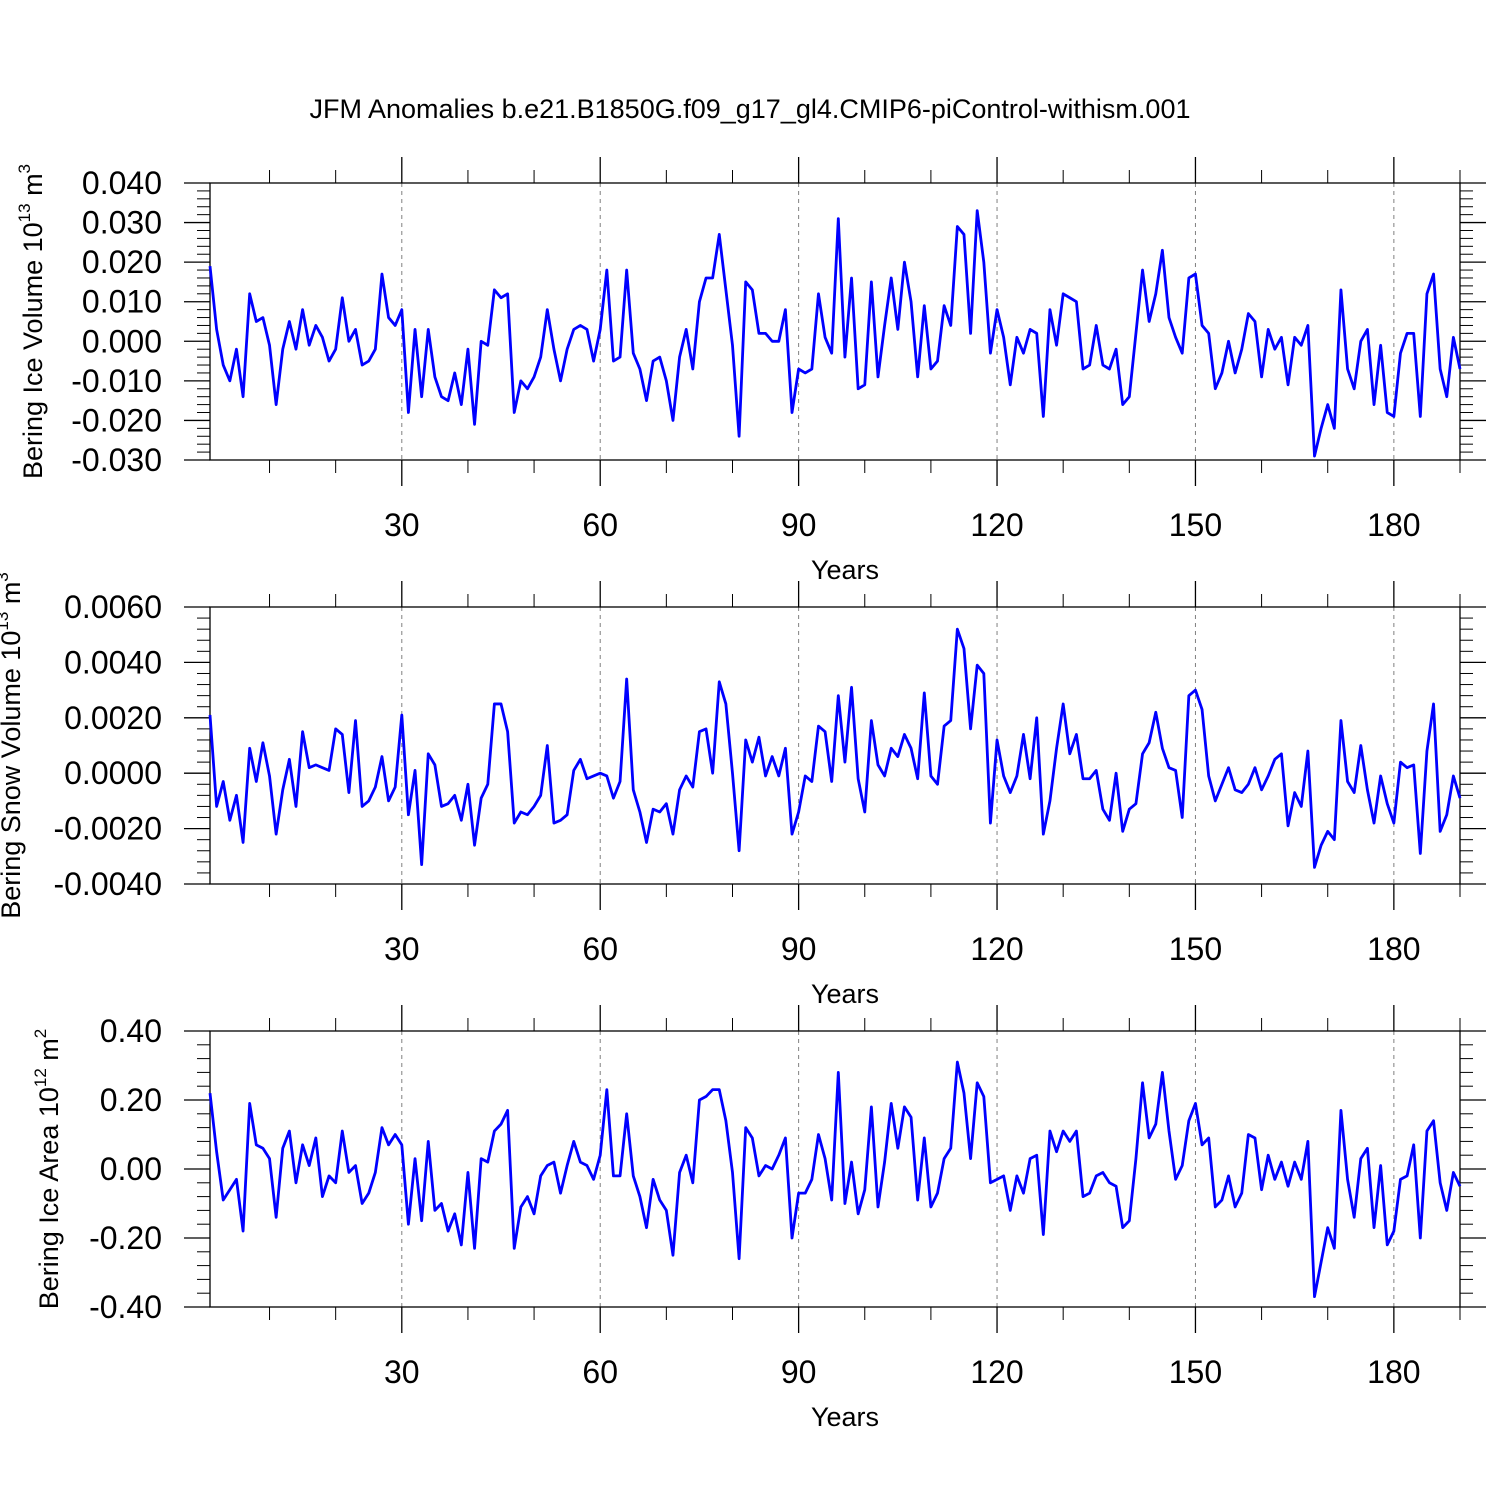 The height and width of the screenshot is (1500, 1500). I want to click on y-tick-label: -0.0020, so click(107, 829).